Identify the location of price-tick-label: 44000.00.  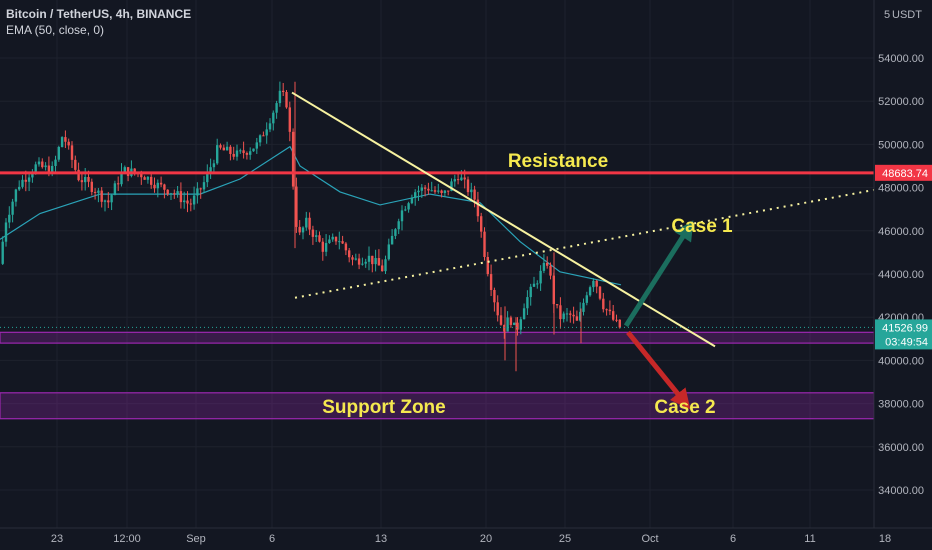
(901, 275).